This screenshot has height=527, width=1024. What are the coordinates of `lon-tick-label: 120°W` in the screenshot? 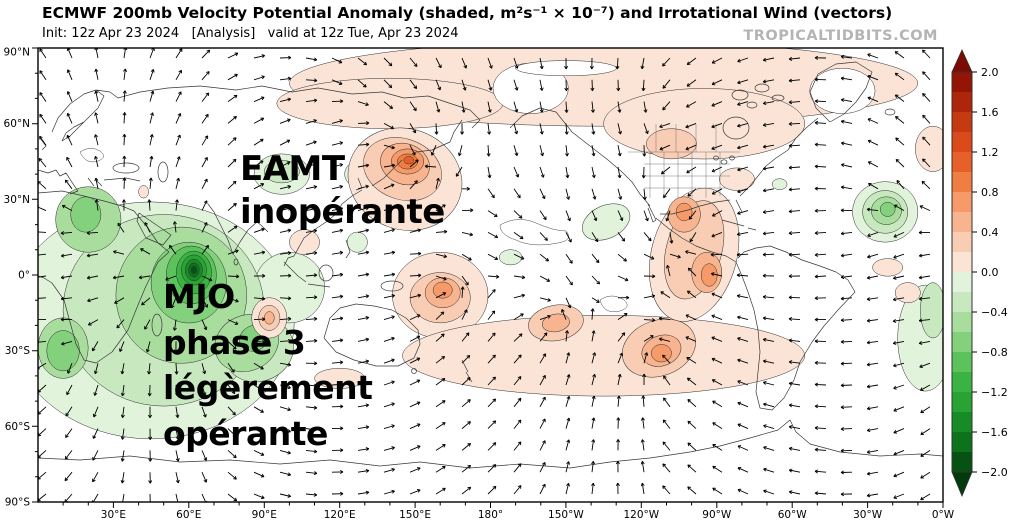 It's located at (641, 515).